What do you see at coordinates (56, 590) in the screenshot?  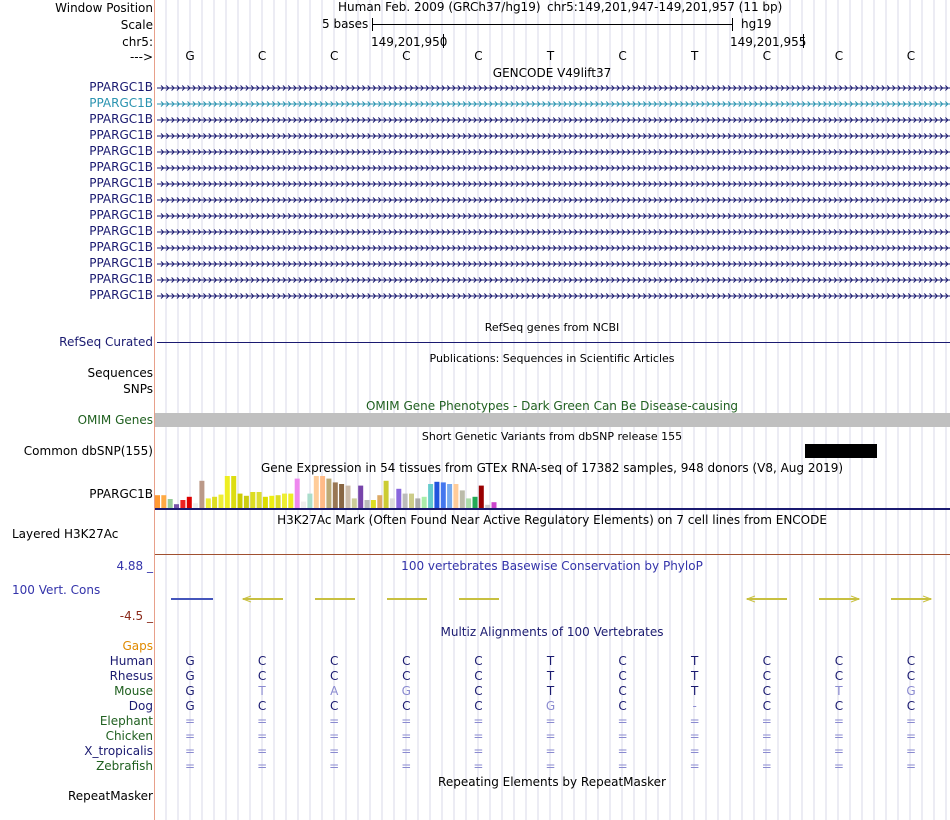 I see `phylop-track-label: 100 Vert. Cons` at bounding box center [56, 590].